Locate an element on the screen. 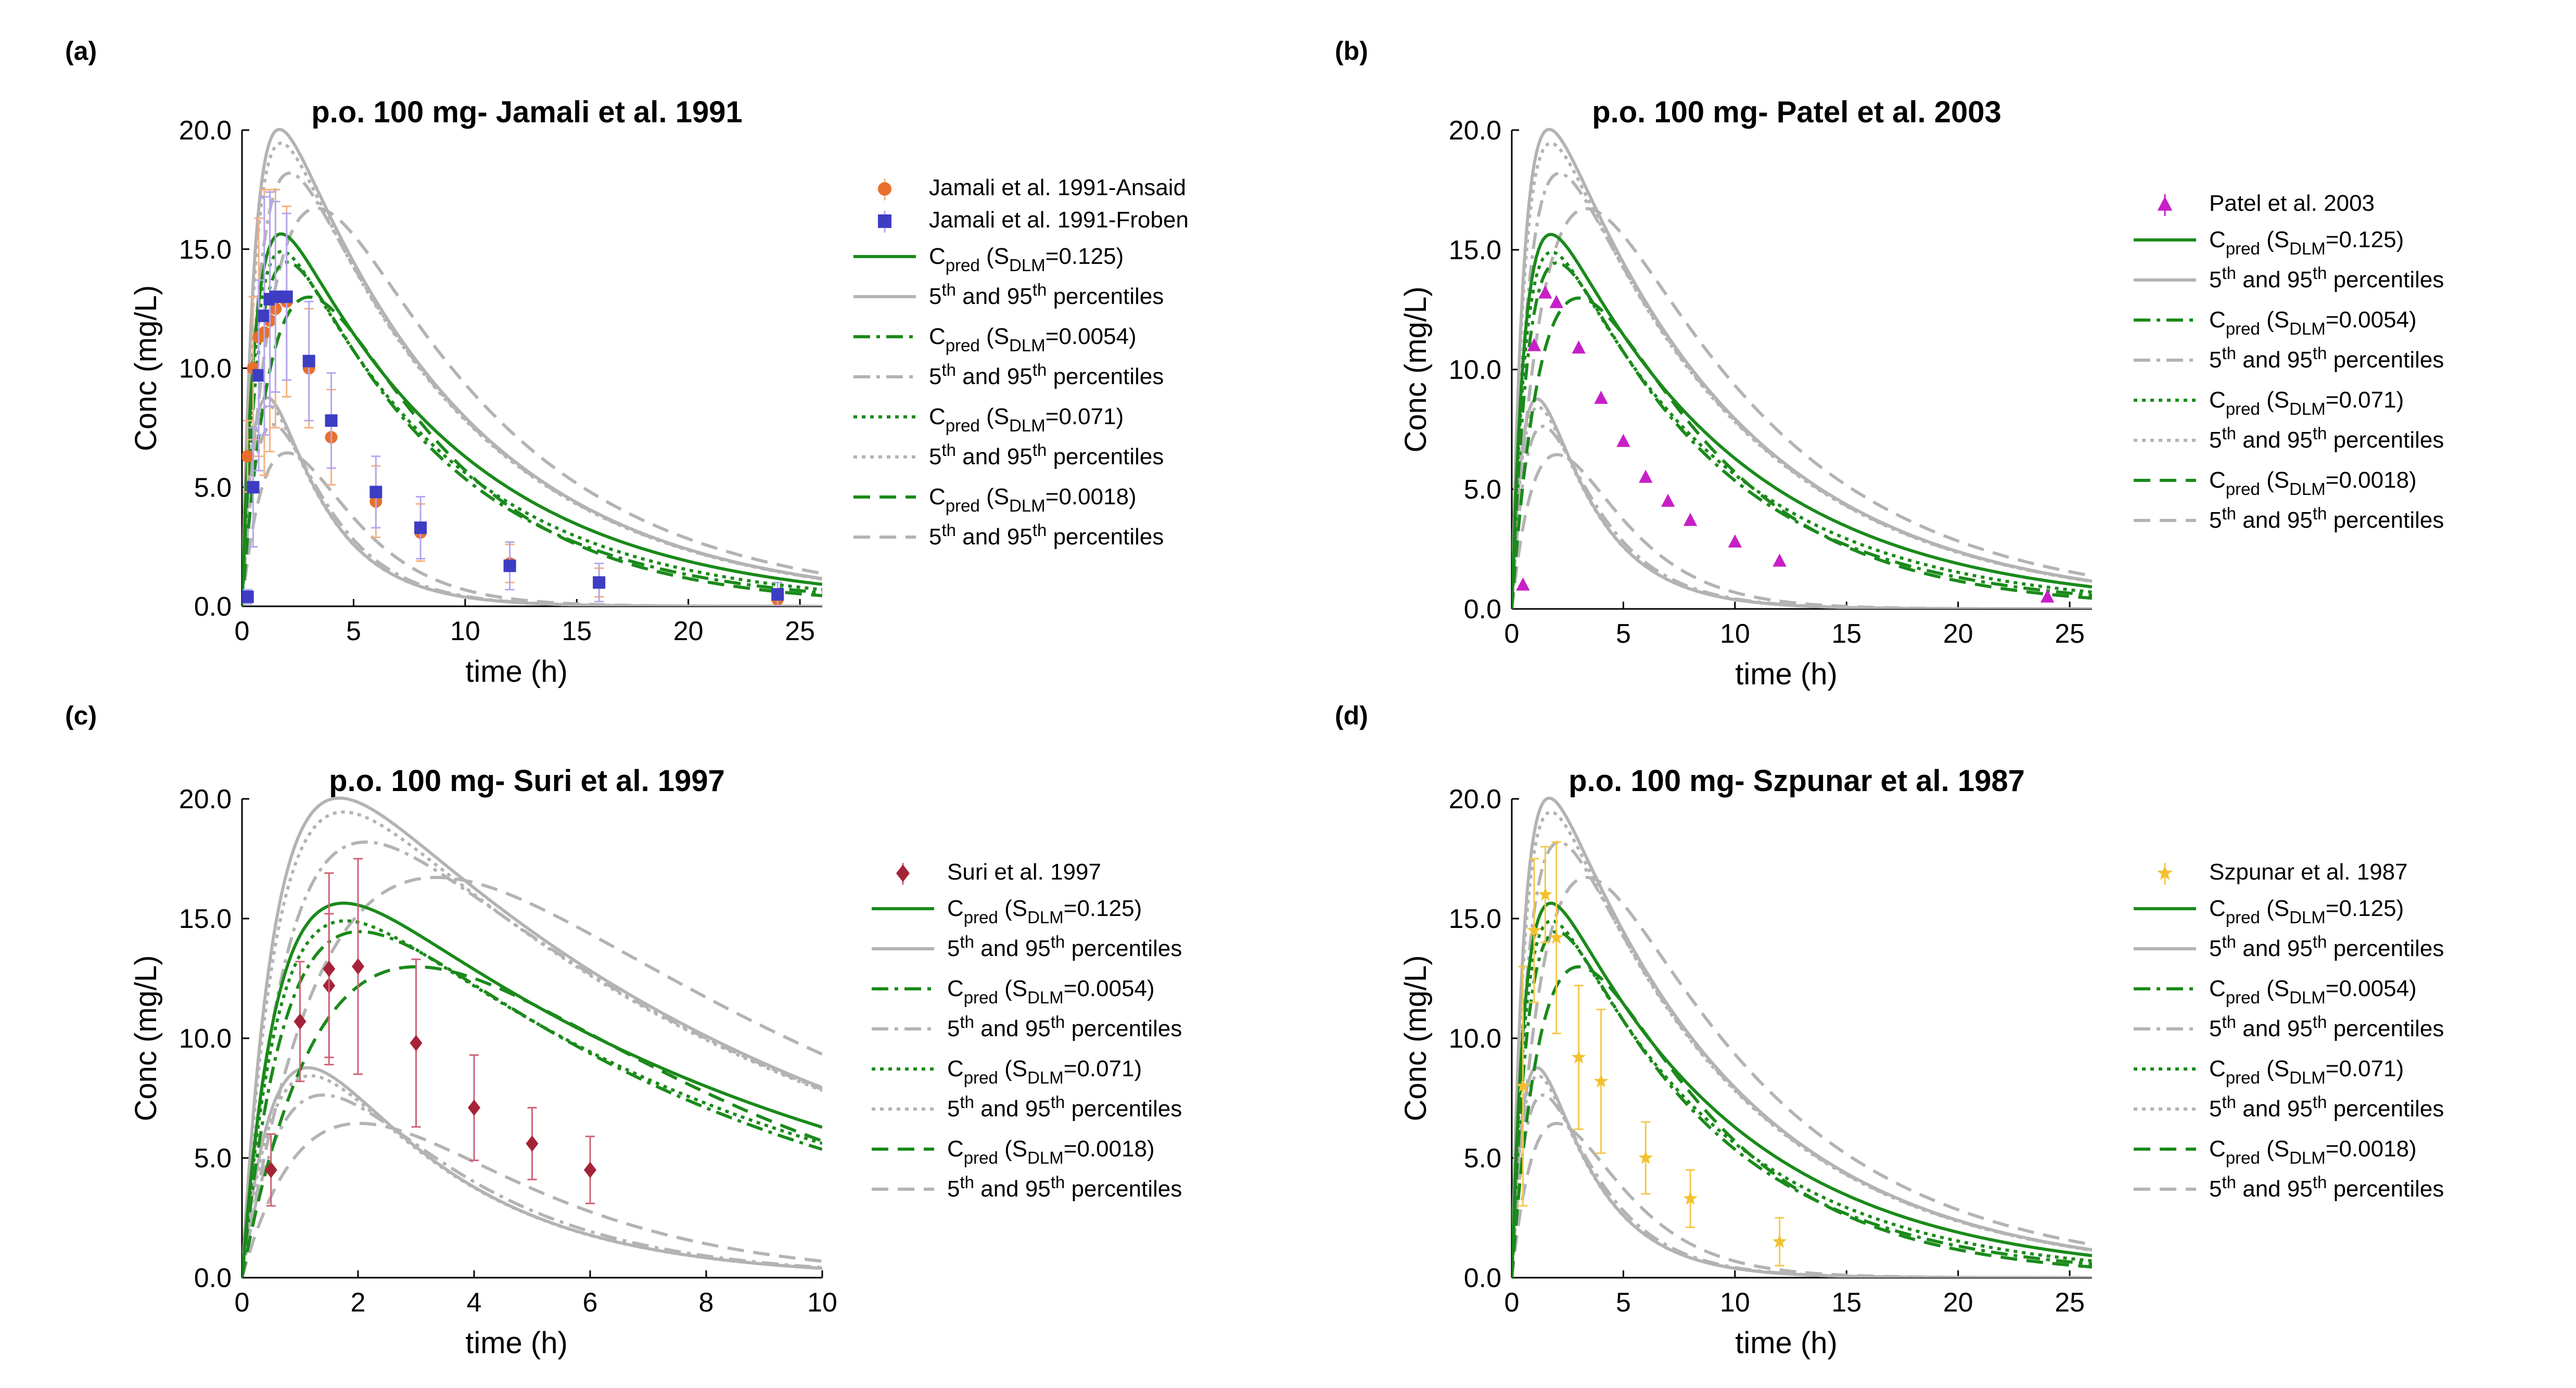  legend-label: Suri et al. 1997 is located at coordinates (1024, 872).